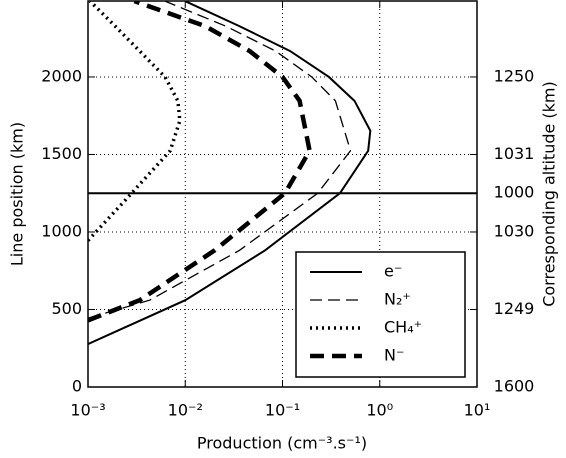 Image resolution: width=566 pixels, height=458 pixels. I want to click on x-tick-label: 10⁻², so click(185, 410).